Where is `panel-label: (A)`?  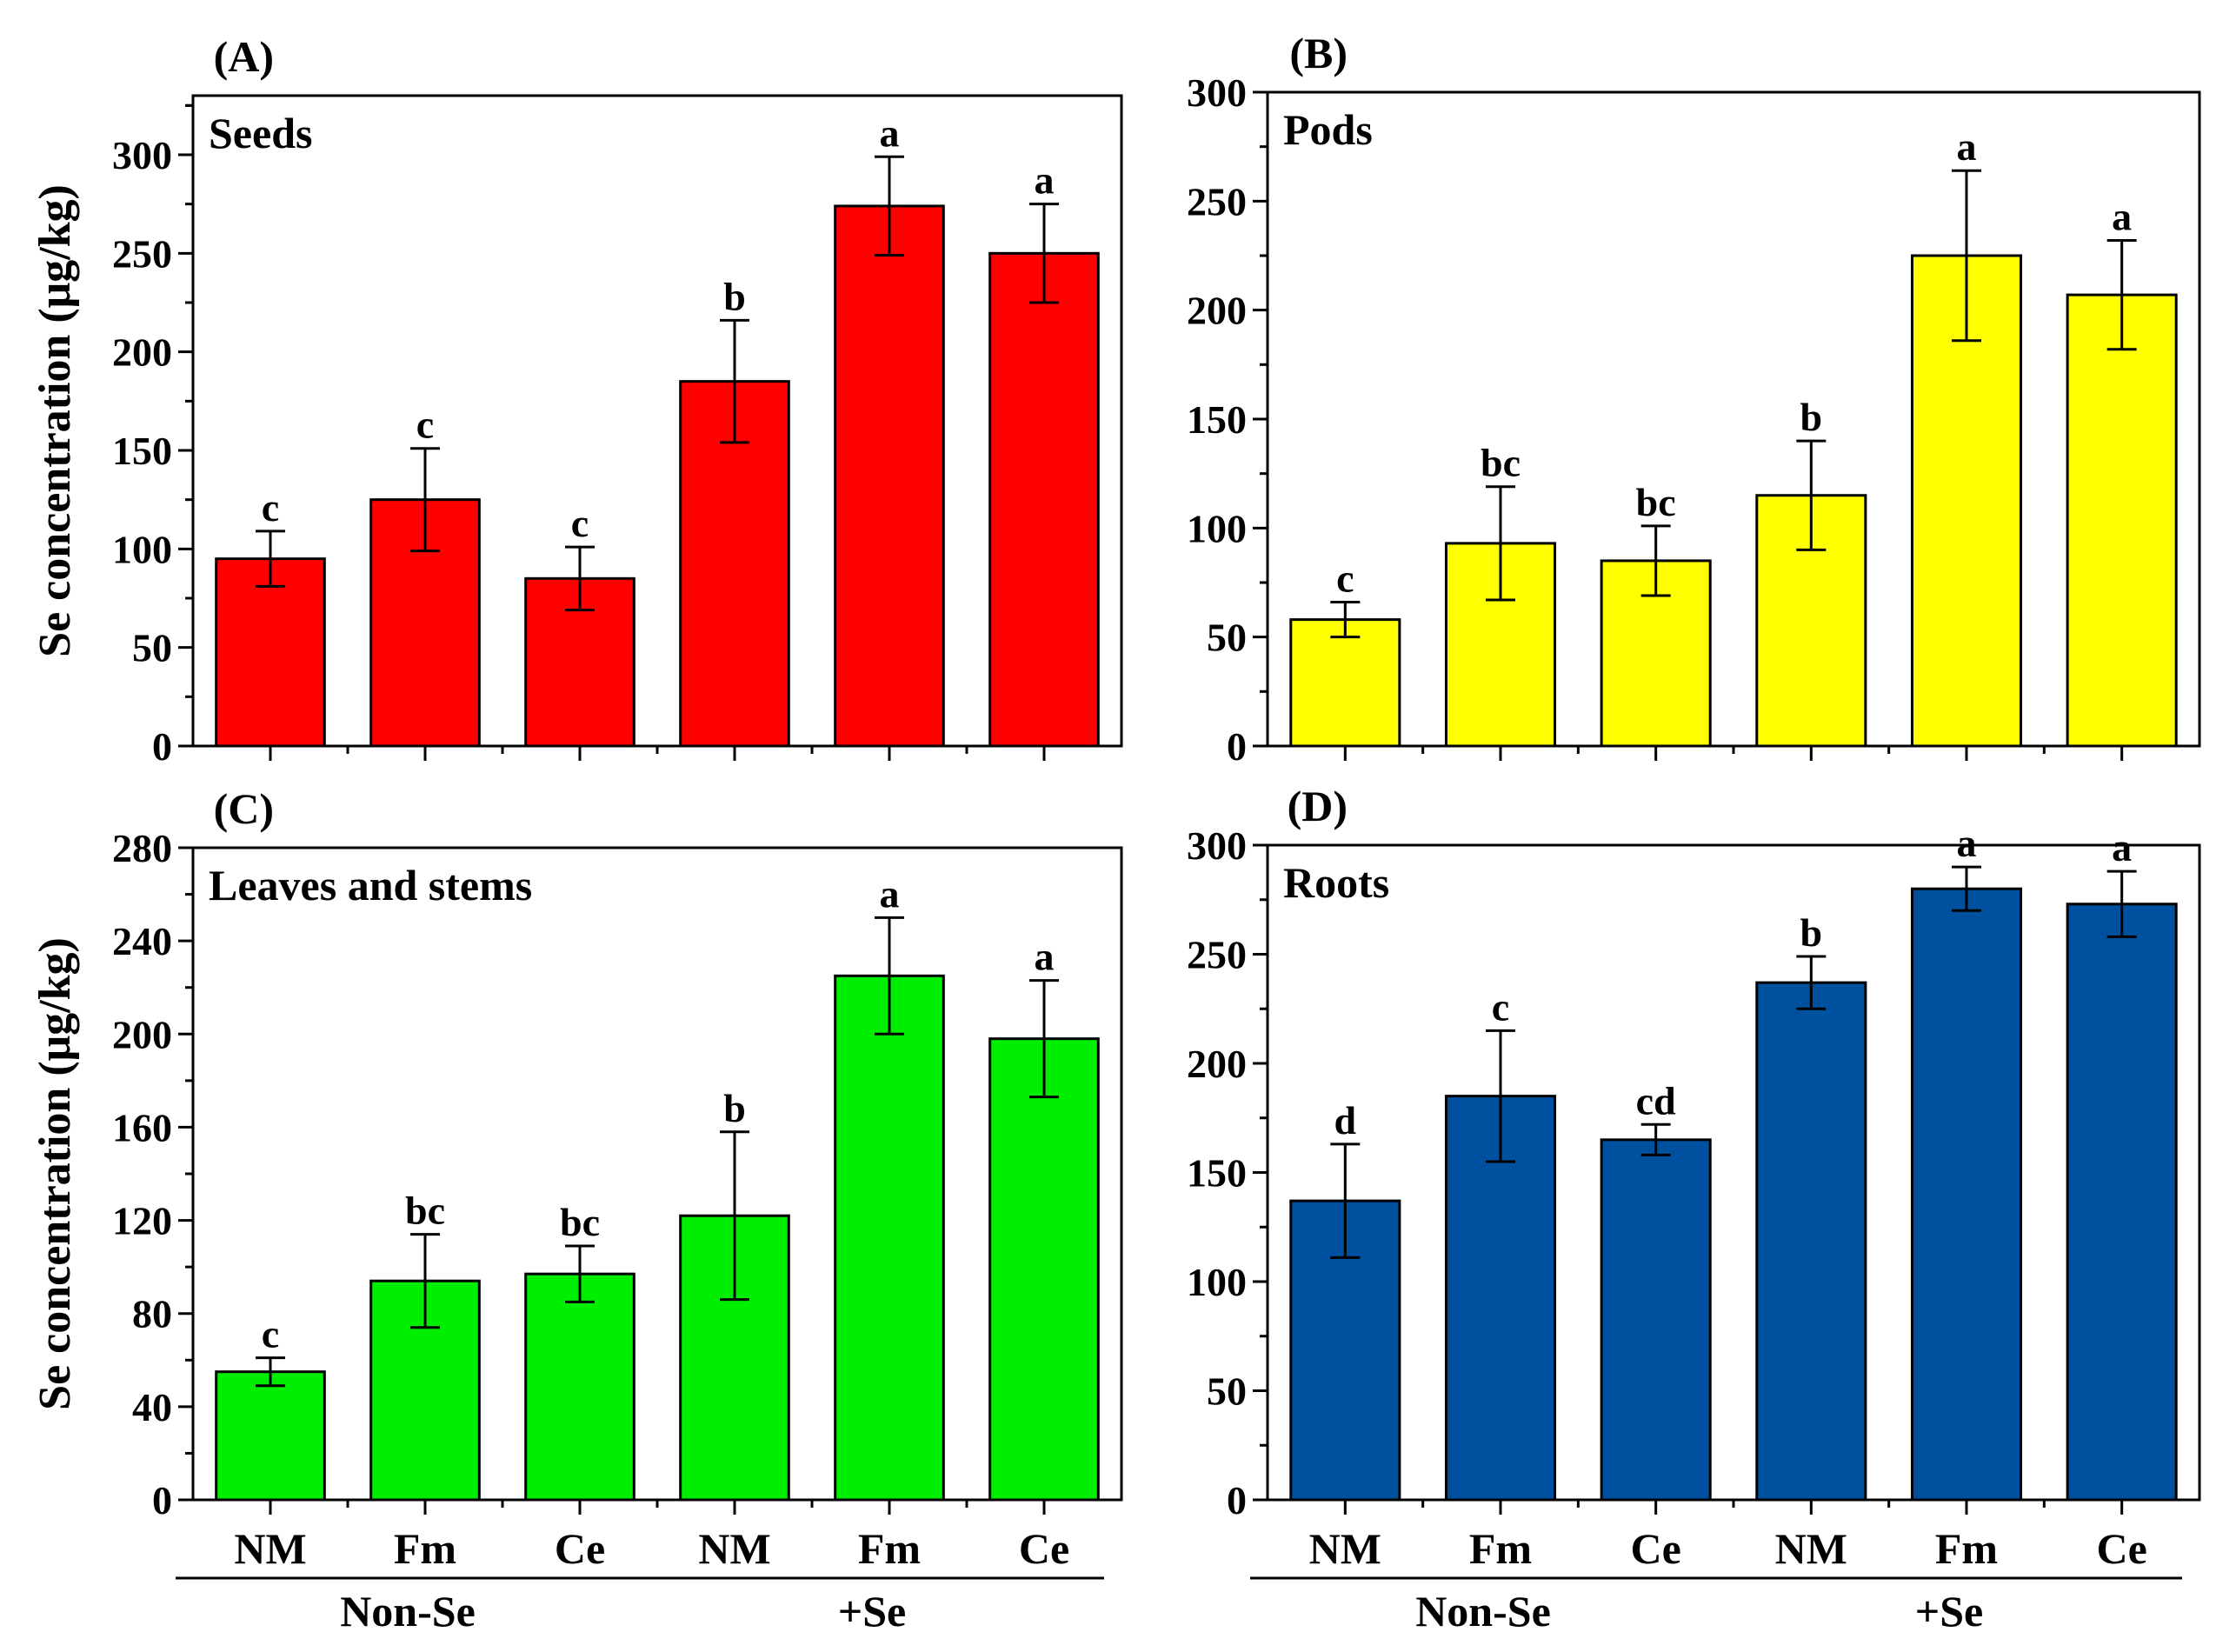 panel-label: (A) is located at coordinates (244, 56).